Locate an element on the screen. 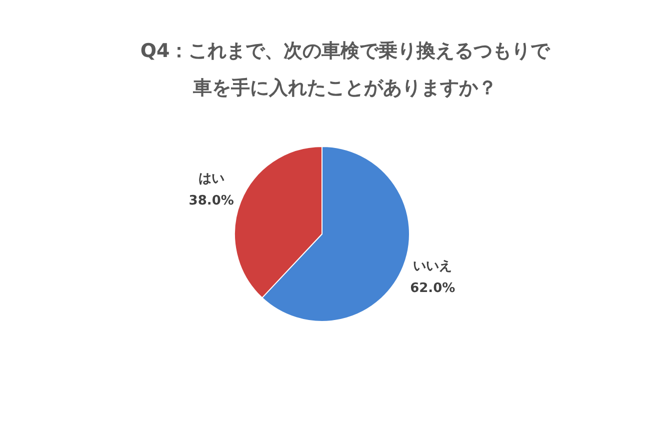 This screenshot has height=433, width=650. chart-title: Q4：これまで、次の車検で乗り換えるつもりで車を手に入れたことがありますか？ is located at coordinates (345, 70).